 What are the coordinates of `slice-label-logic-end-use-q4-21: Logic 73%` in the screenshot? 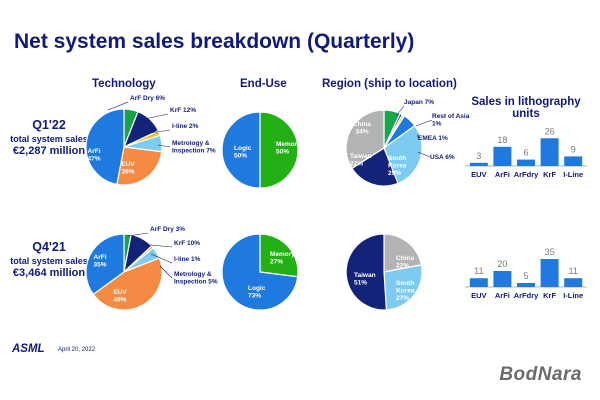 It's located at (257, 292).